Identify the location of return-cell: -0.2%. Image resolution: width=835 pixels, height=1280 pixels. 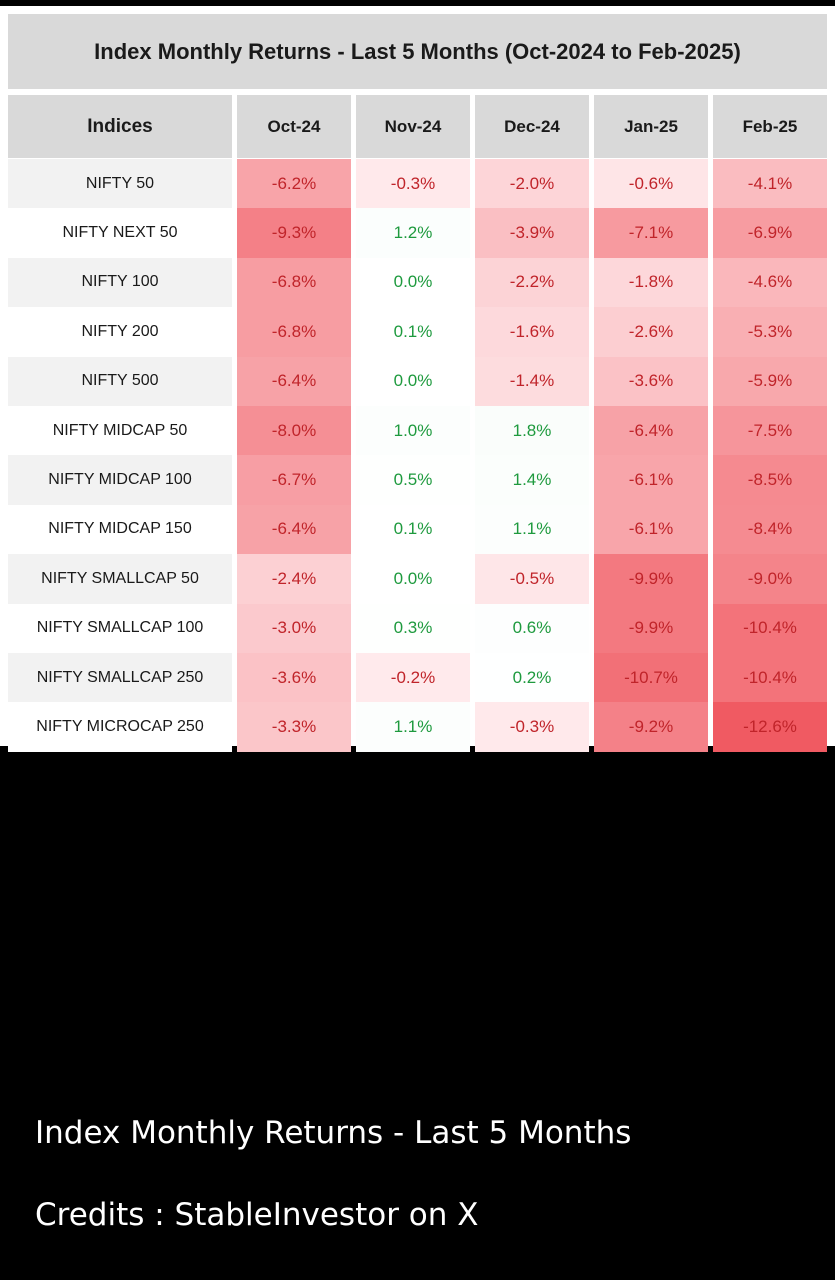
(413, 677).